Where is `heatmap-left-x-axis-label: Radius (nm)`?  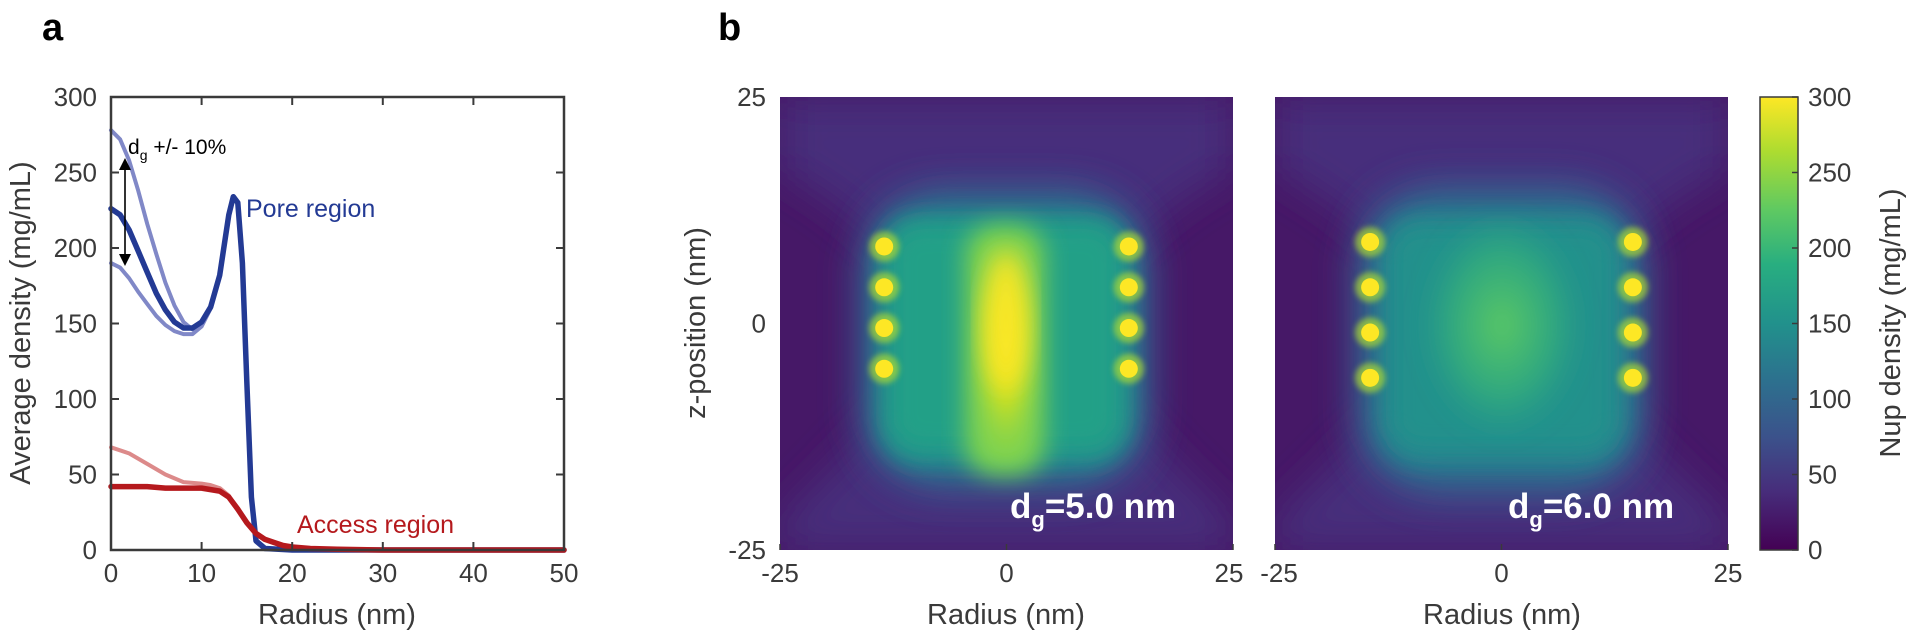 heatmap-left-x-axis-label: Radius (nm) is located at coordinates (1006, 615).